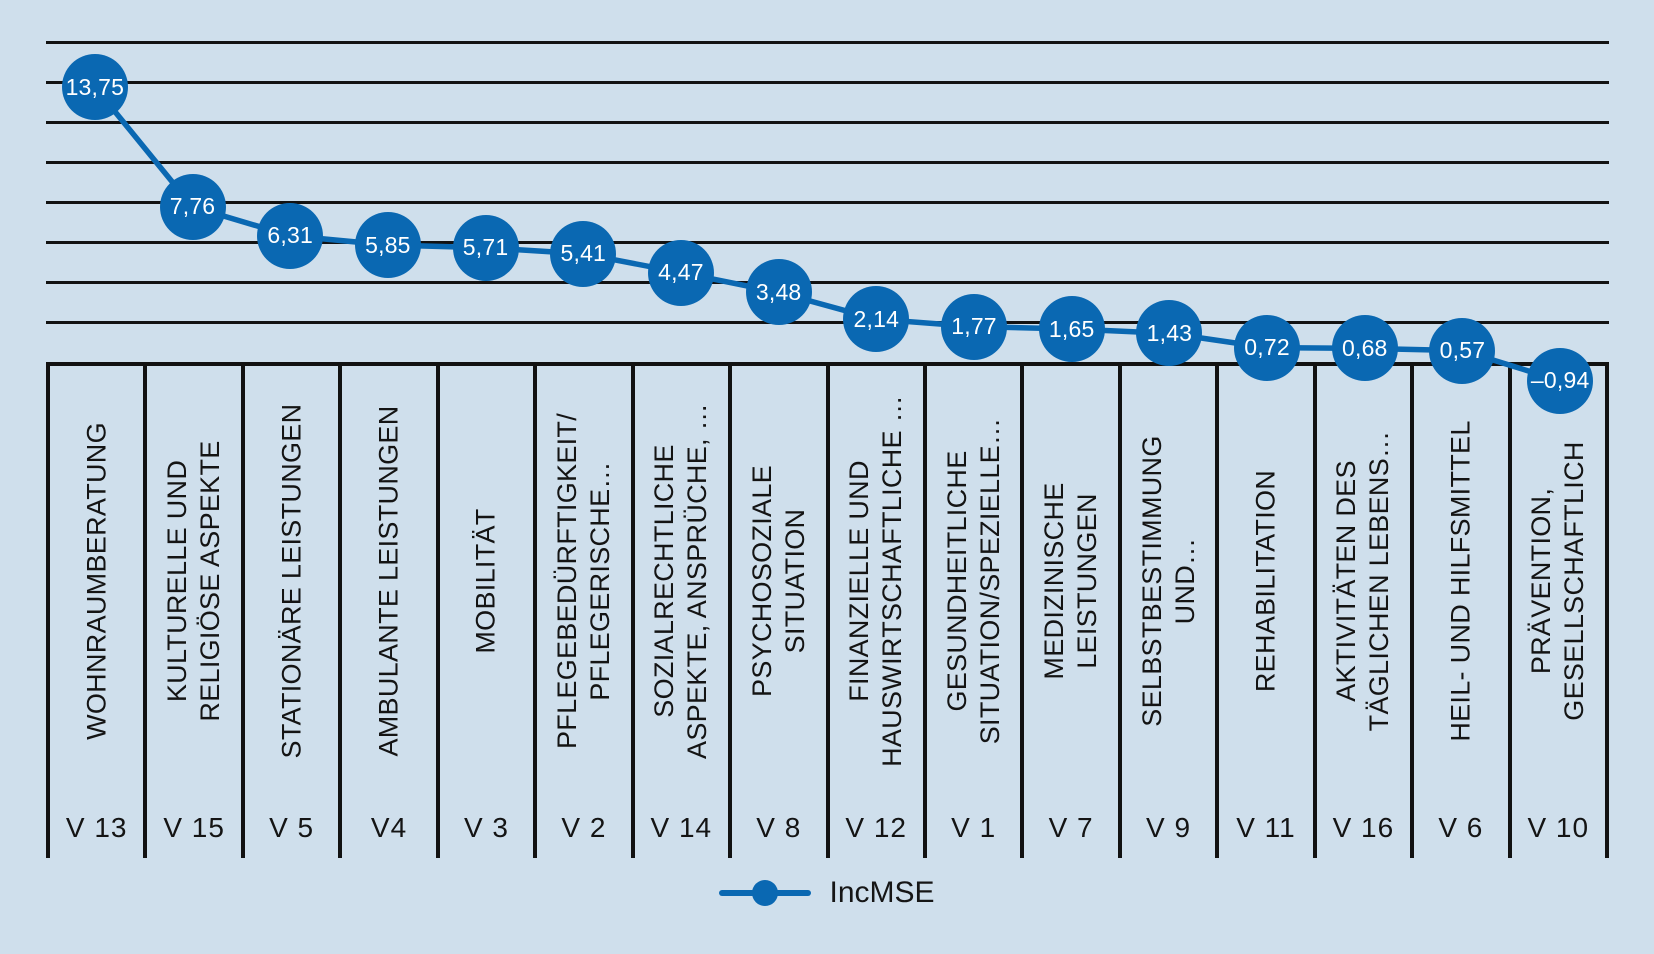 The image size is (1654, 954). I want to click on category-code: V 13, so click(96, 827).